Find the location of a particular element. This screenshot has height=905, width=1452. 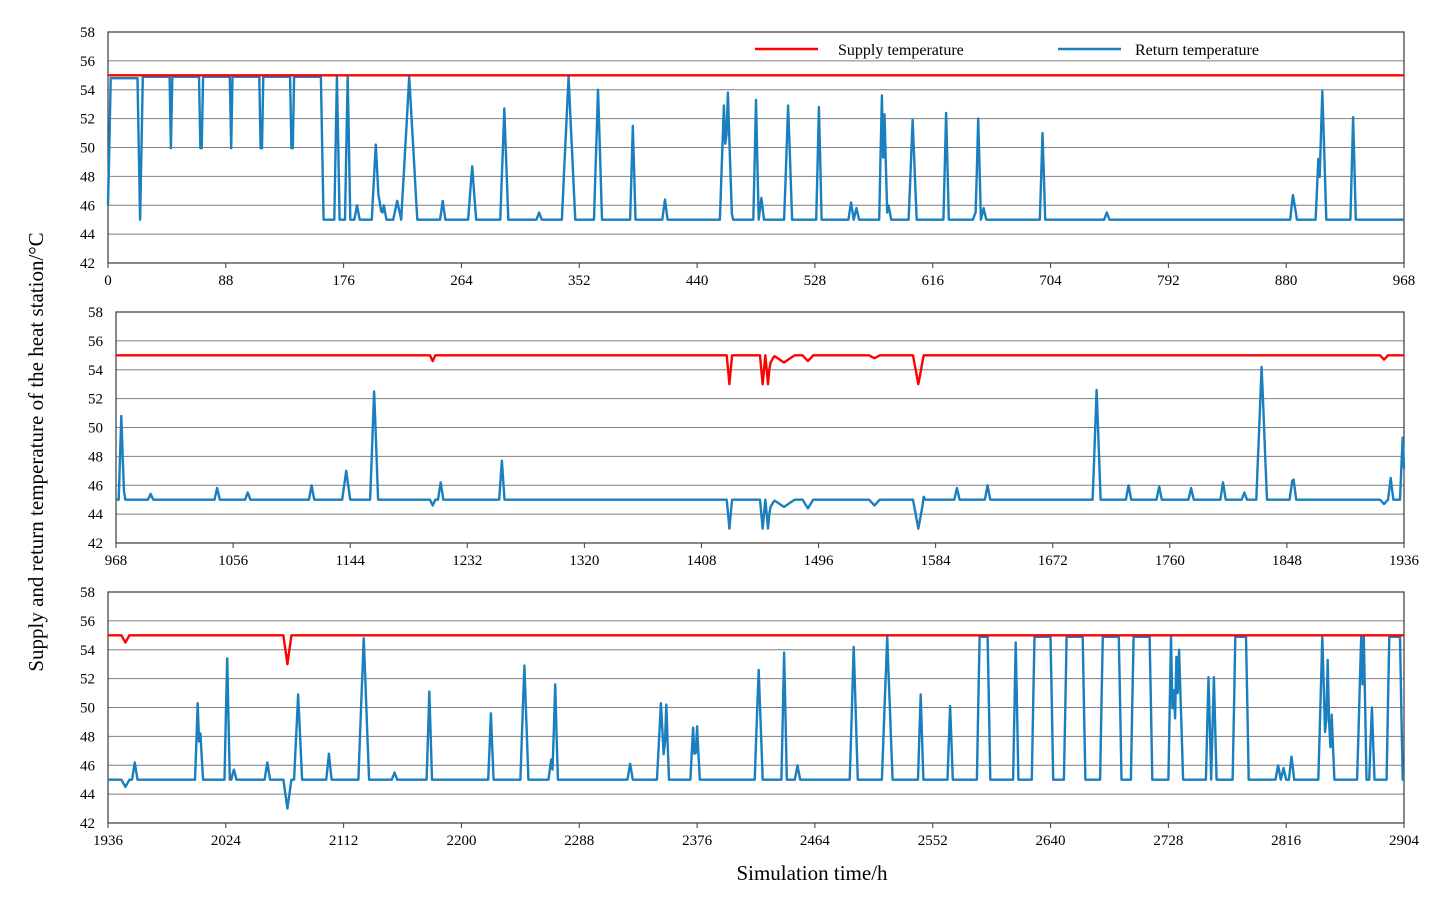

x-tick-label: 1232 is located at coordinates (467, 561).